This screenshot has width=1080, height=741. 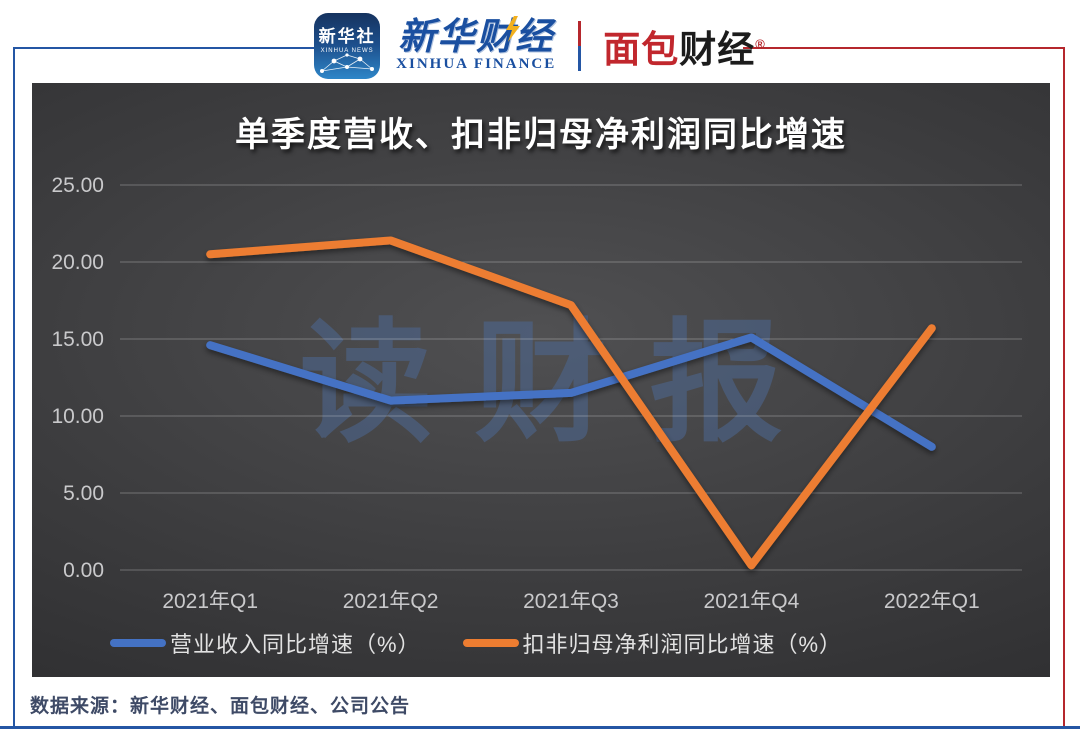 What do you see at coordinates (174, 48) in the screenshot?
I see `frame-top-left-border` at bounding box center [174, 48].